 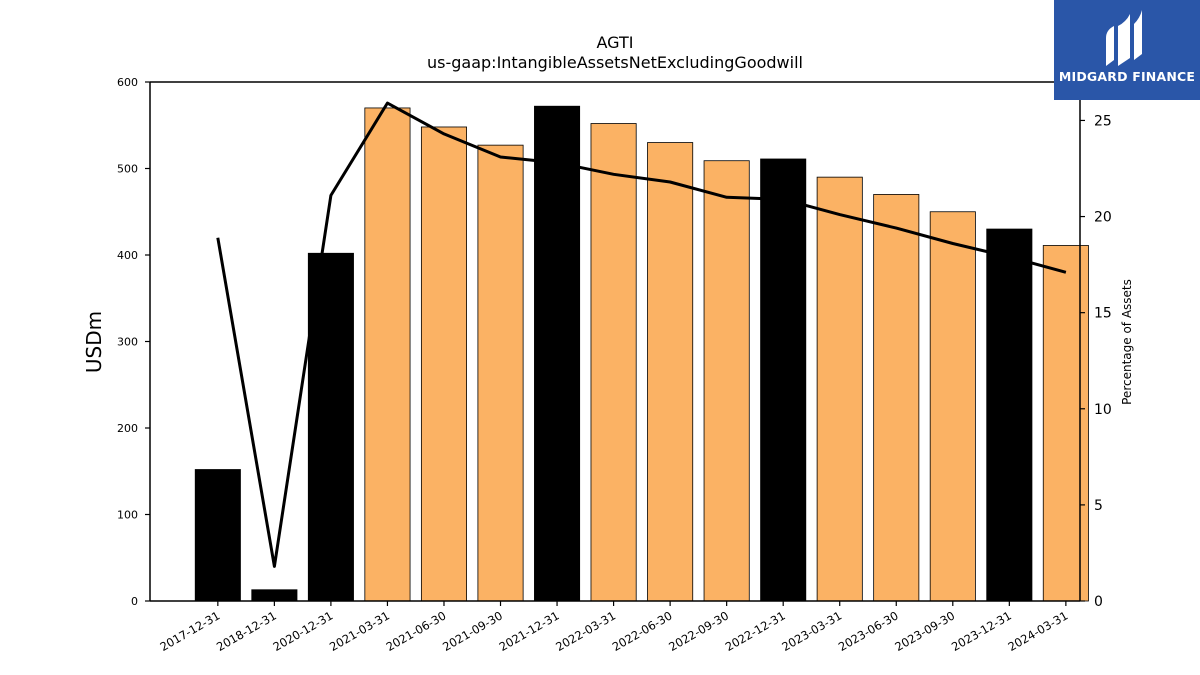 What do you see at coordinates (303, 631) in the screenshot?
I see `x-tick-label-2020-12-31: 2020-12-31` at bounding box center [303, 631].